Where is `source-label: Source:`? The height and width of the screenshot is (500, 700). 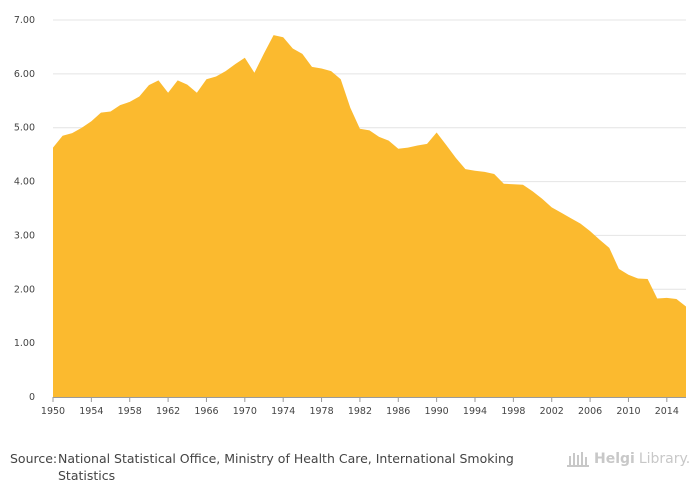 source-label: Source: is located at coordinates (34, 458).